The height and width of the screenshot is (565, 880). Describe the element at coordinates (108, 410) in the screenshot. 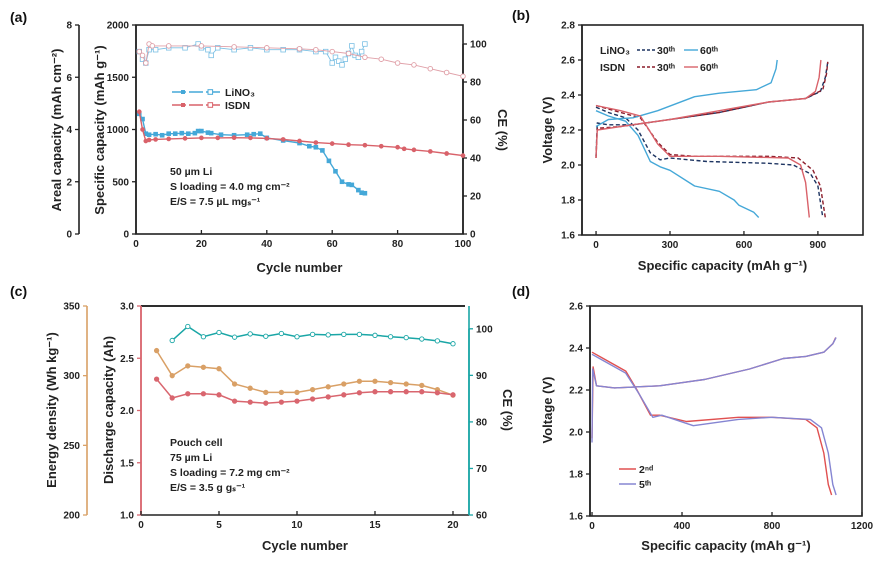

I see `y-axis-title-discharge-c: Discharge capacity (Ah)` at that location.